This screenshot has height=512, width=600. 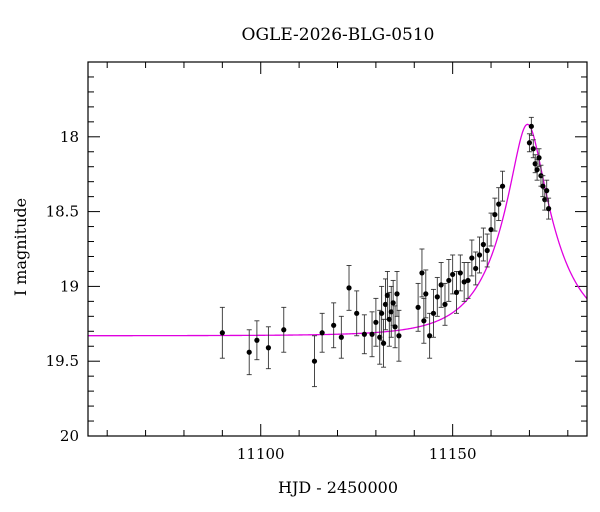 I want to click on y-tick-label: 19, so click(x=69, y=286).